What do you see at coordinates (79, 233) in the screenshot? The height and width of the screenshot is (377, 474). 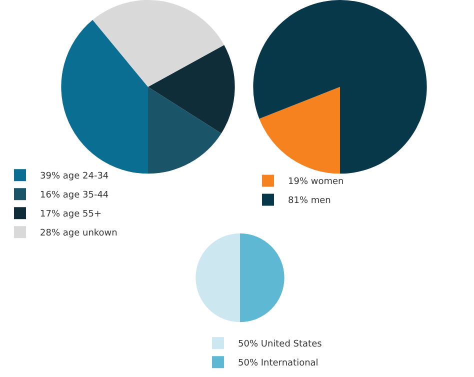 I see `legend-label: 28% age unkown` at bounding box center [79, 233].